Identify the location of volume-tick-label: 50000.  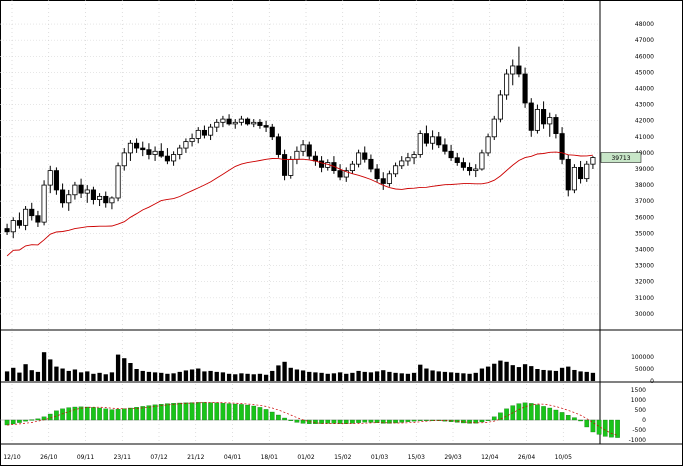
(644, 369).